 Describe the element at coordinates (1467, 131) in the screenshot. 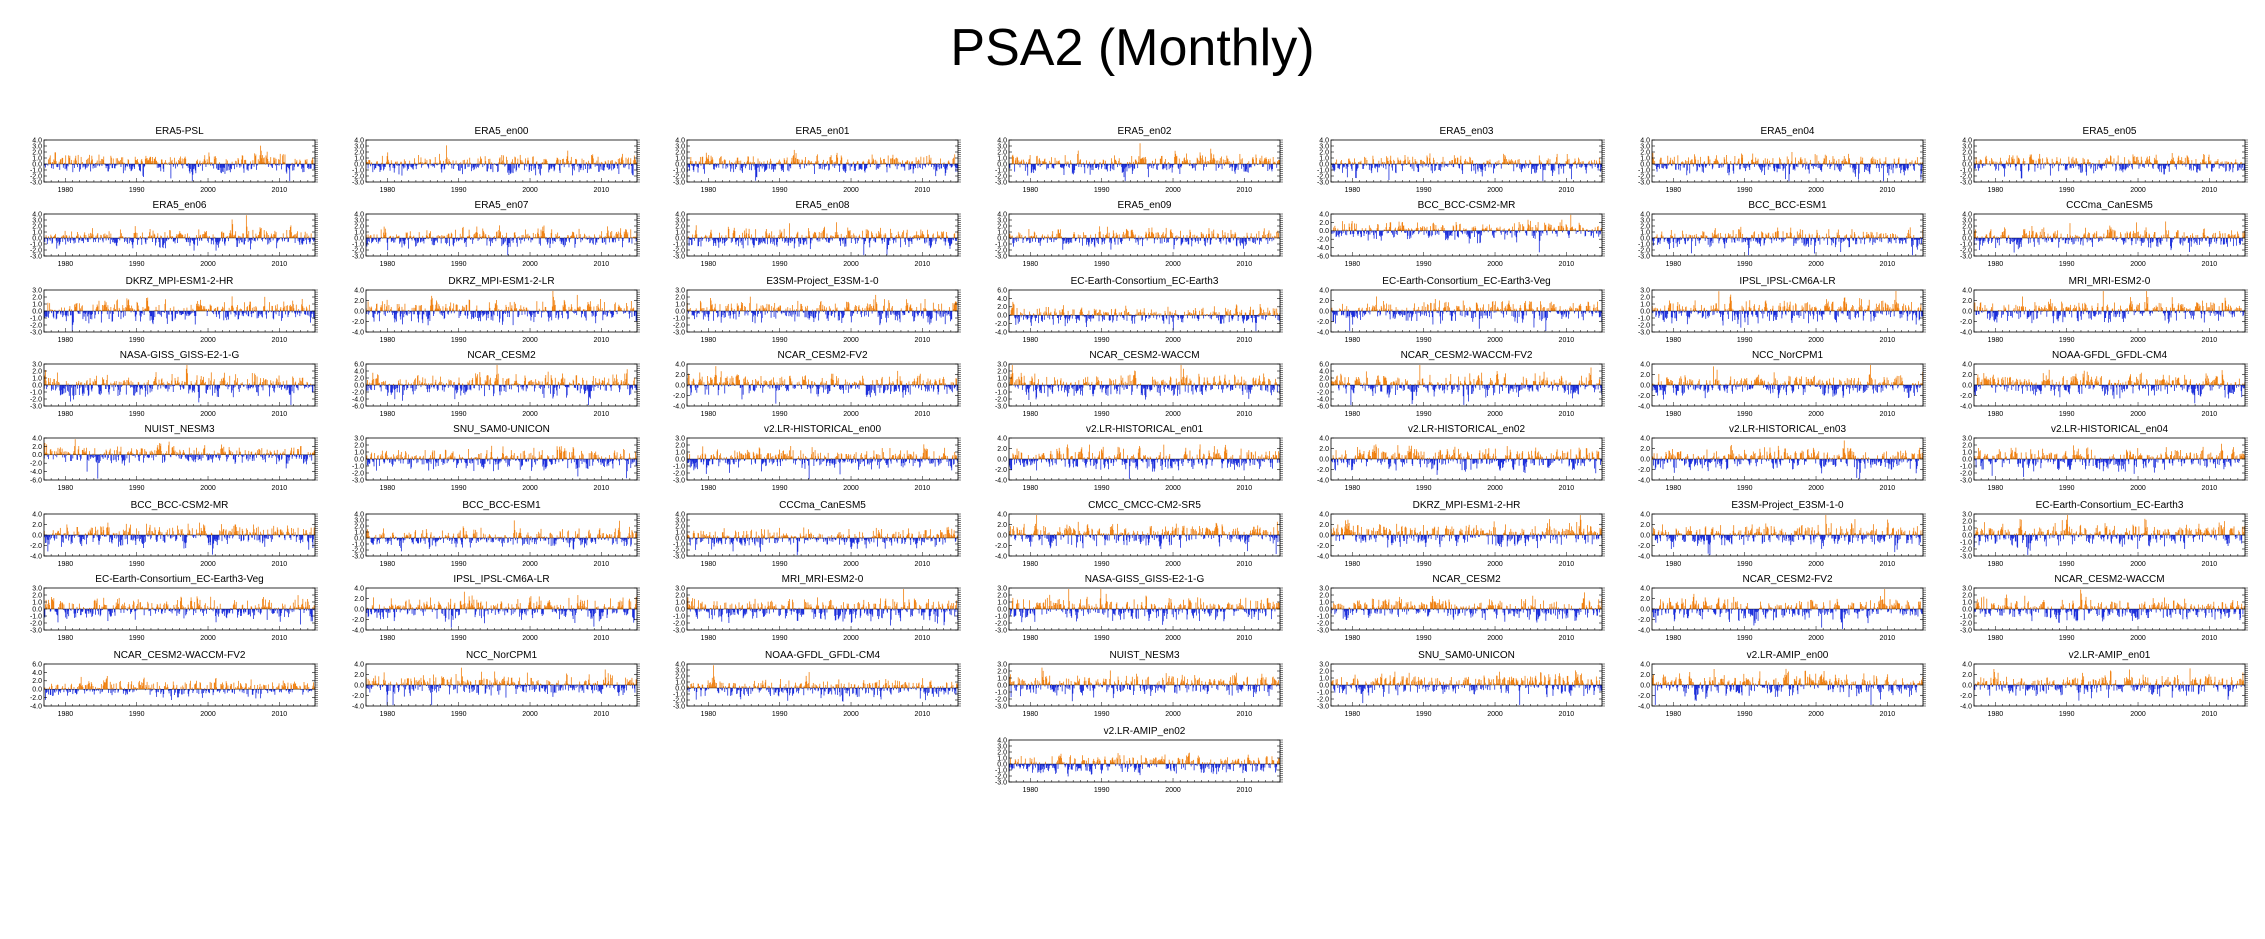

I see `panel-title: ERA5_en03` at that location.